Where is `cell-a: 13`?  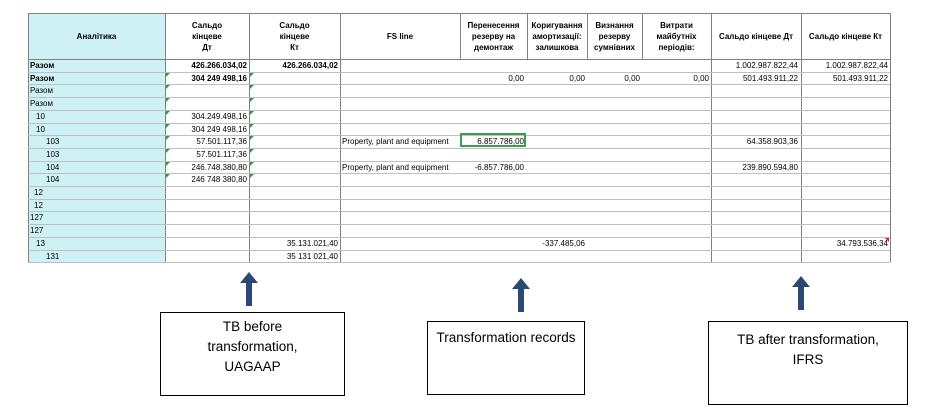 cell-a: 13 is located at coordinates (99, 243).